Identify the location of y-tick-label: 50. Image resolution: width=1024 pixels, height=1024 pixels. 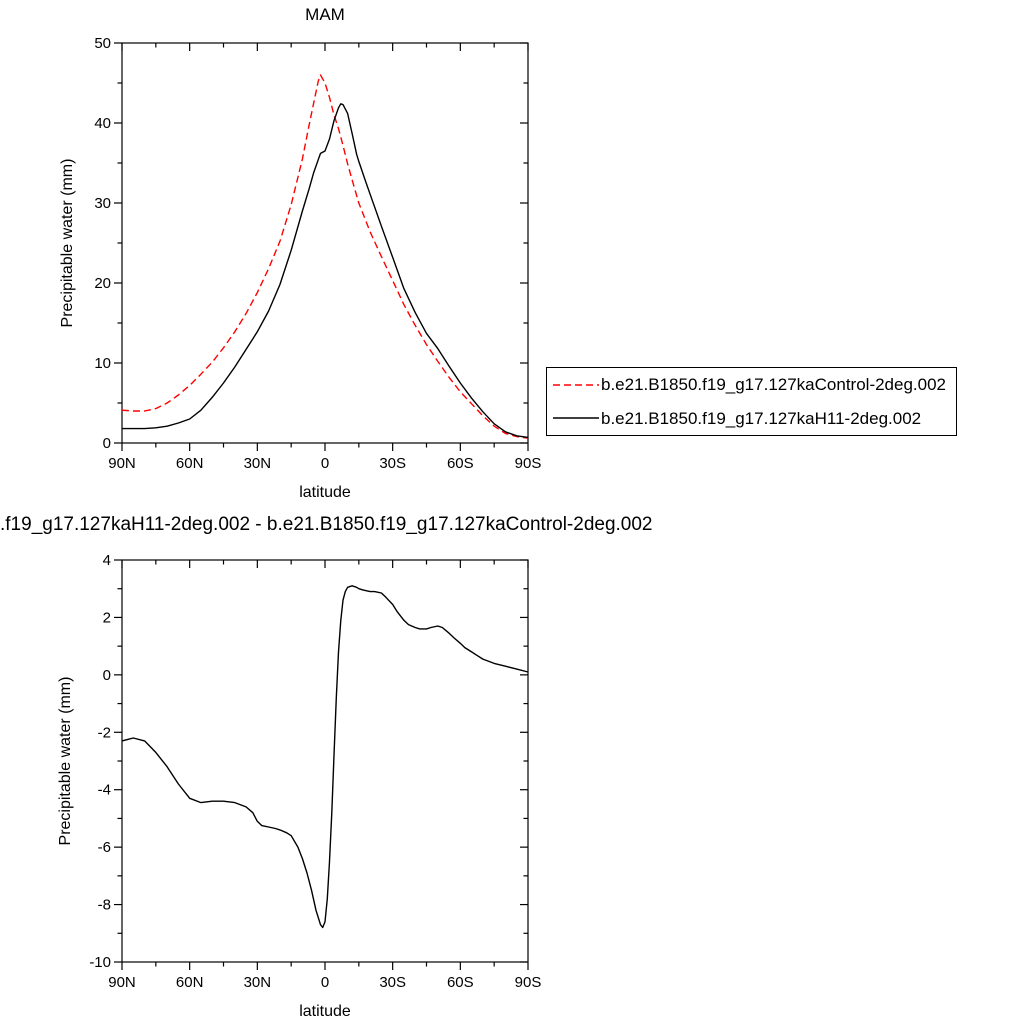
(102, 43).